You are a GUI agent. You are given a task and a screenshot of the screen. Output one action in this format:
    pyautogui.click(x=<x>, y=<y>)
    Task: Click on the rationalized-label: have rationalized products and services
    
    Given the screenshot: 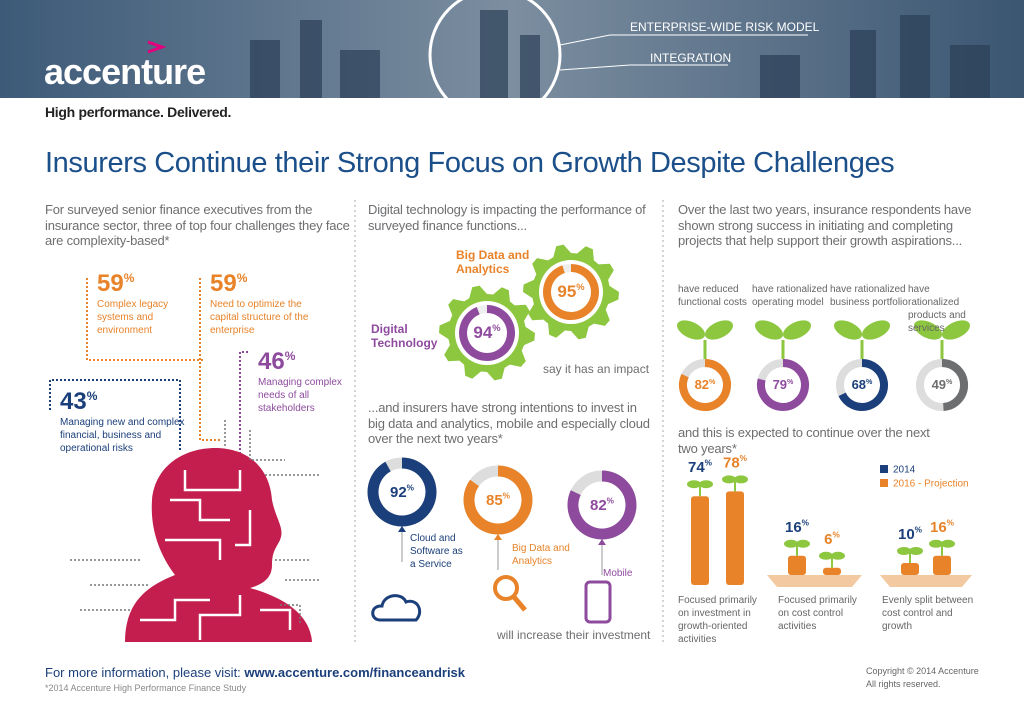 What is the action you would take?
    pyautogui.click(x=937, y=309)
    